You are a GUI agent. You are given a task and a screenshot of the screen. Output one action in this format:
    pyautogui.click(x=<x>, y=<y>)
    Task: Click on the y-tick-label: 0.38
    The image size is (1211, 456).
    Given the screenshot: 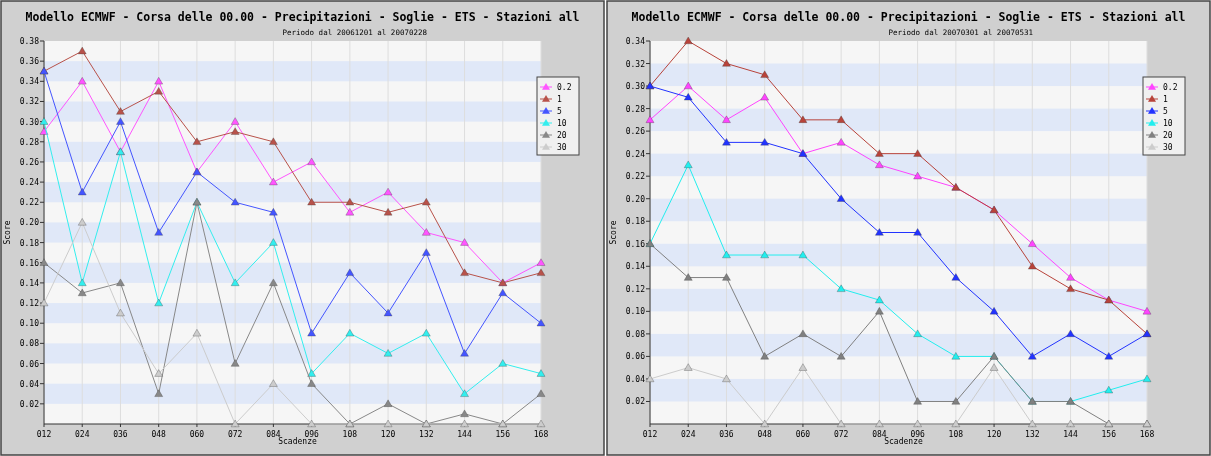 What is the action you would take?
    pyautogui.click(x=29, y=41)
    